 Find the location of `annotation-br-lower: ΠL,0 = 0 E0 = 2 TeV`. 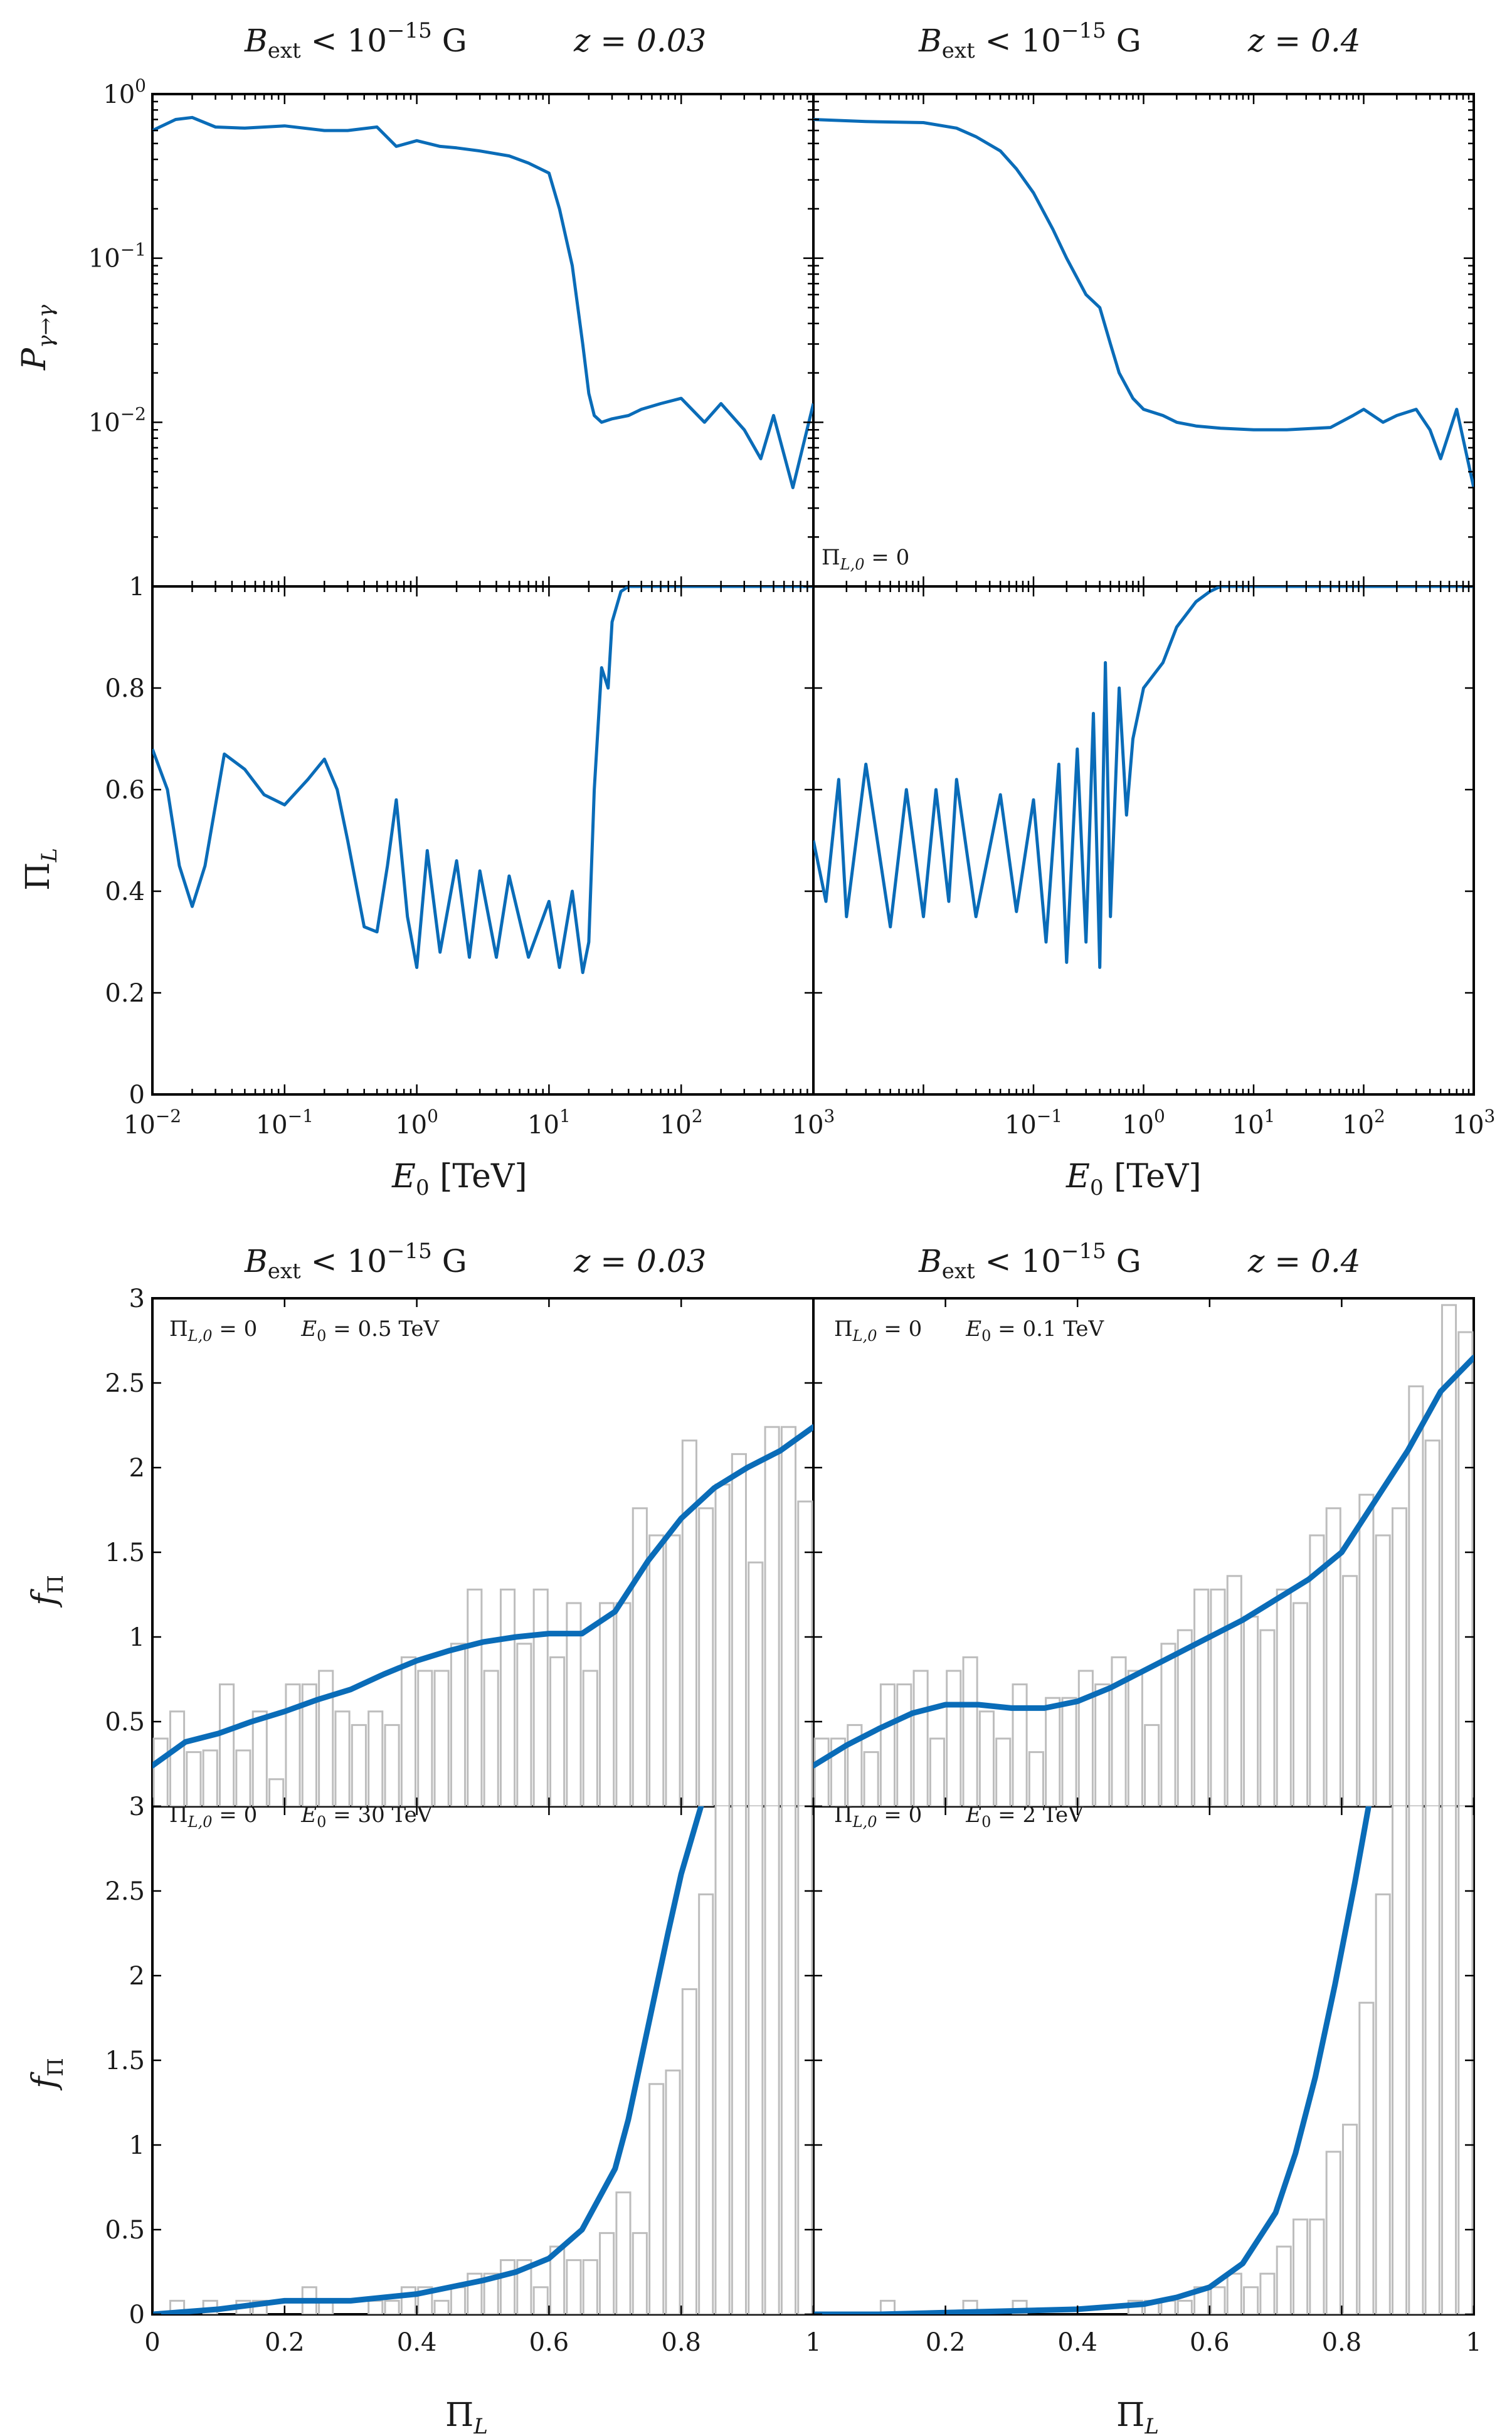

annotation-br-lower: ΠL,0 = 0 E0 = 2 TeV is located at coordinates (959, 1817).